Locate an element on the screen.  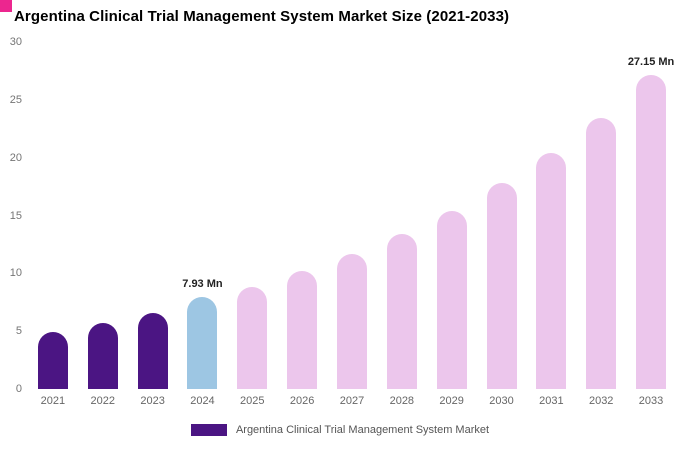
bar-slot-2028 is located at coordinates (402, 215).